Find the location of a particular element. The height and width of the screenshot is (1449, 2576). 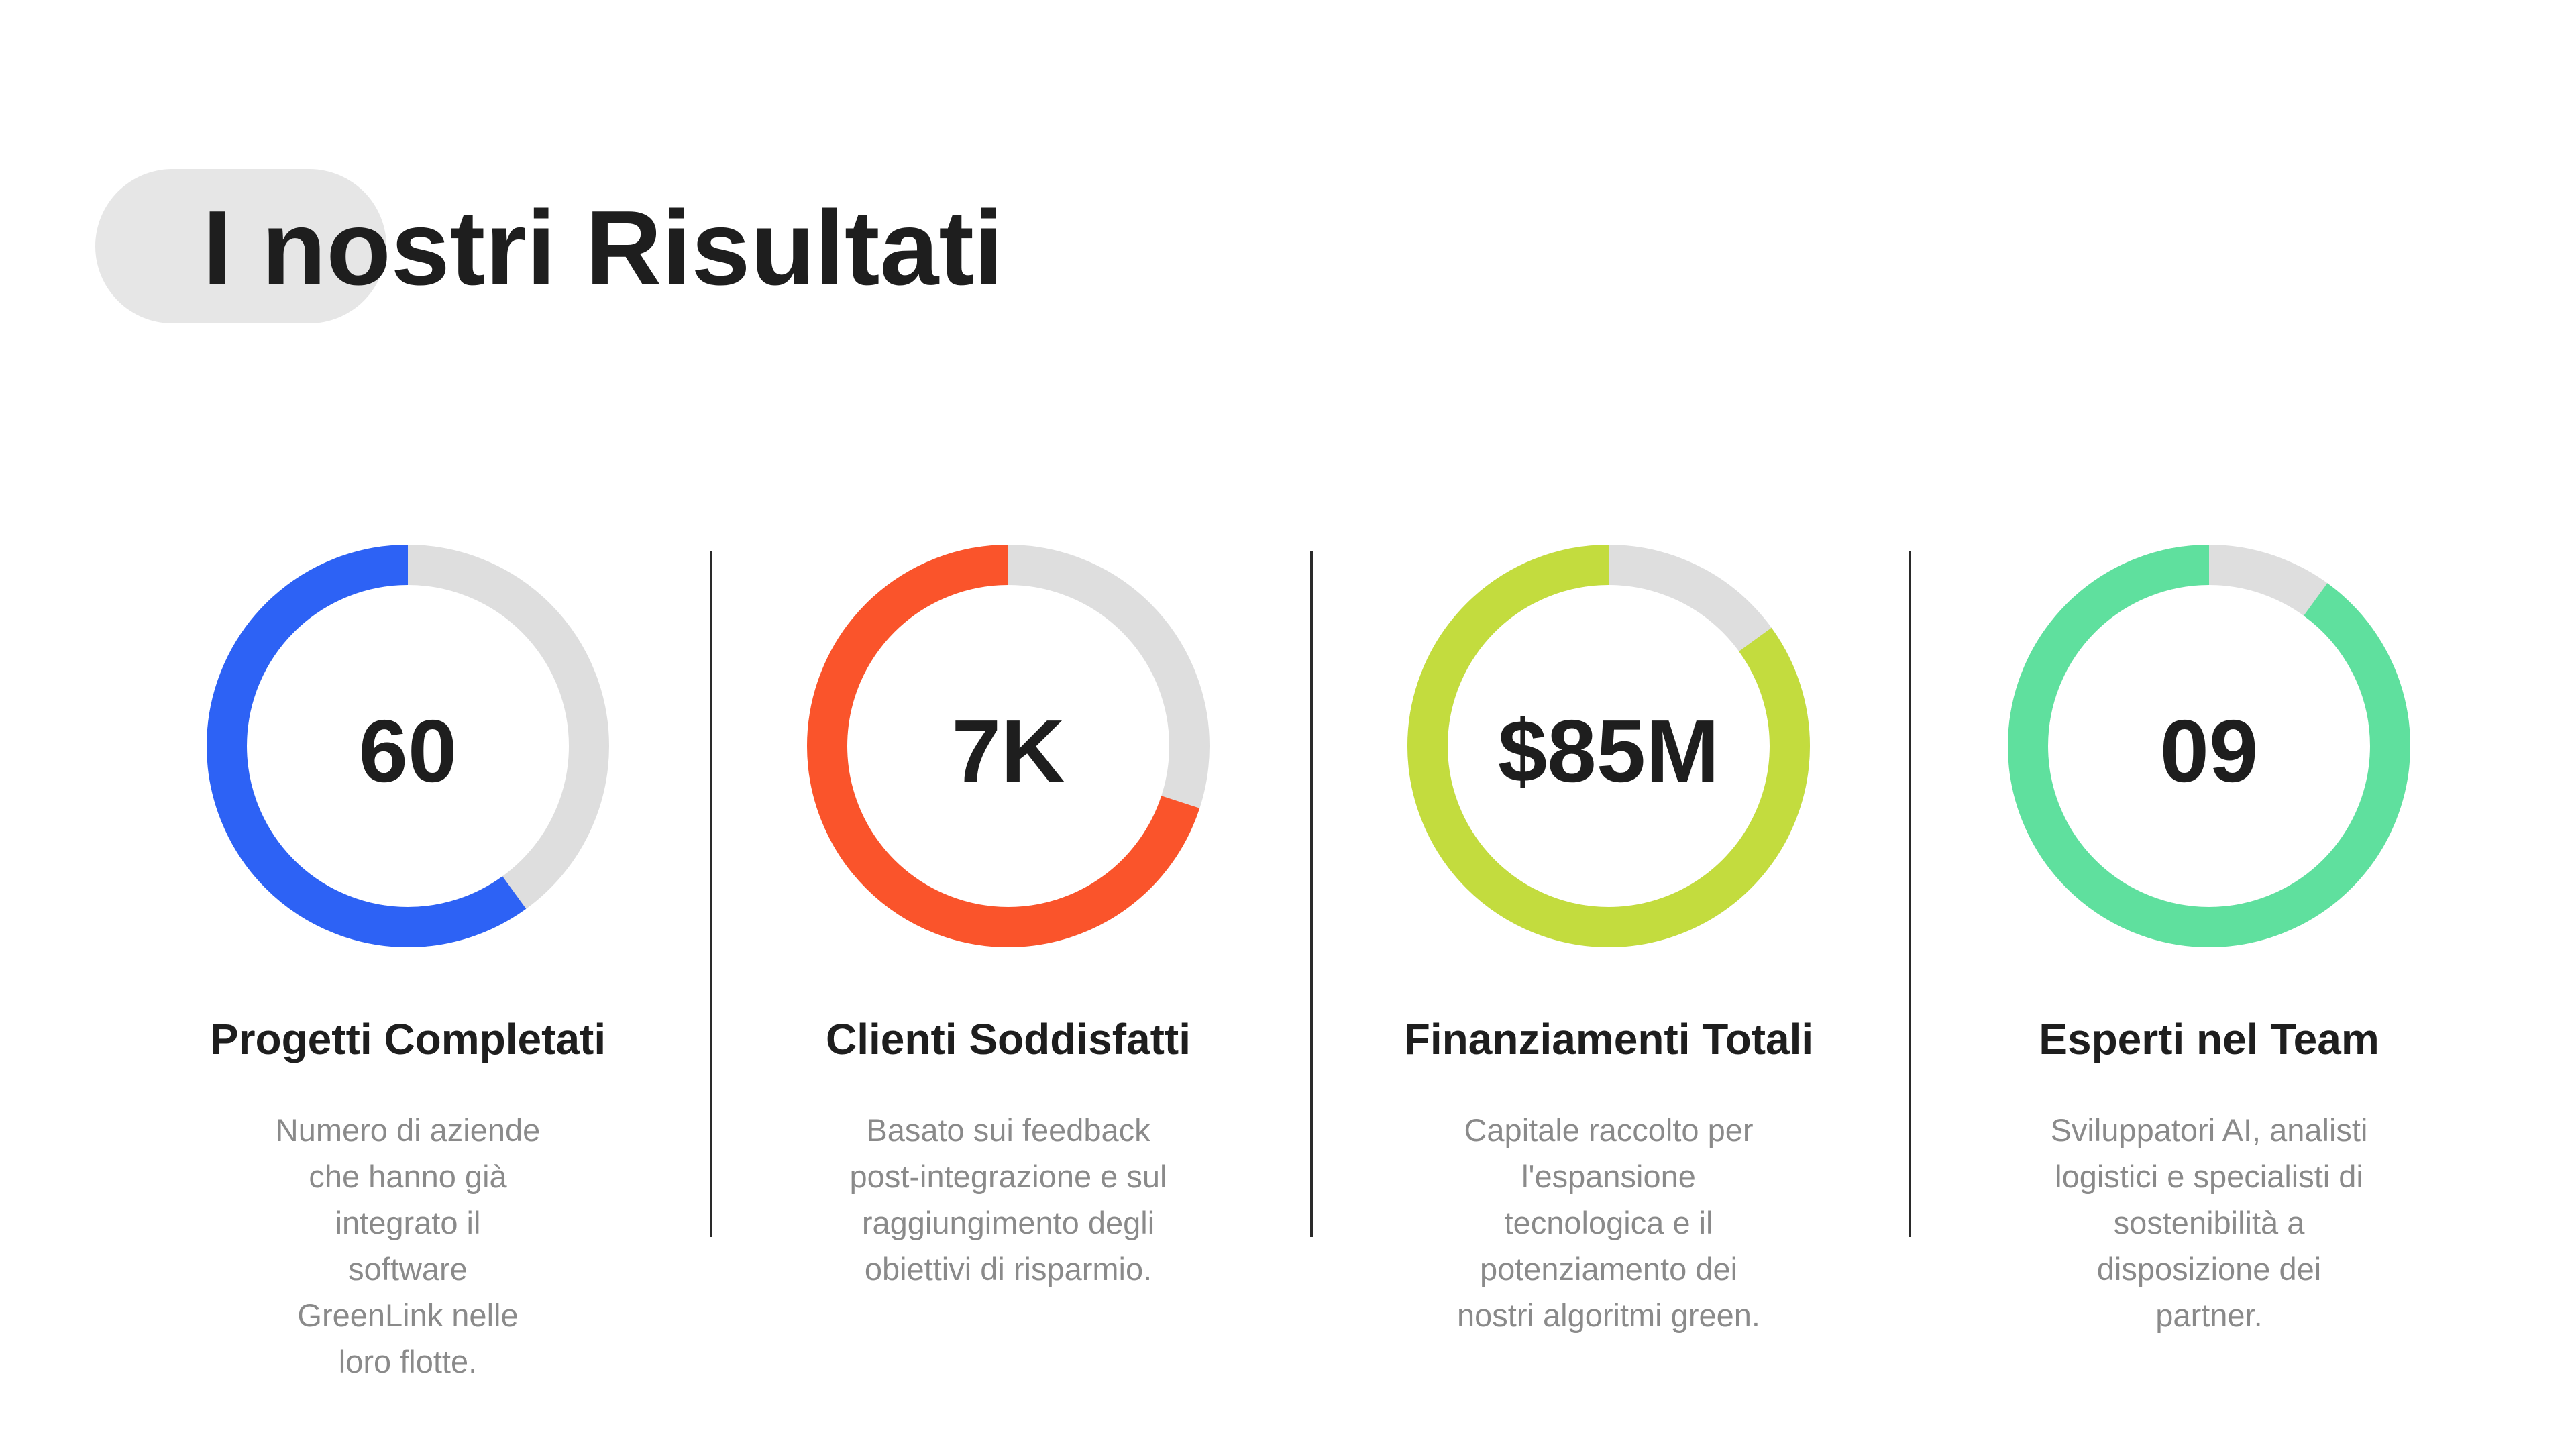

stat-label: Esperti nel Team is located at coordinates (2209, 1039).